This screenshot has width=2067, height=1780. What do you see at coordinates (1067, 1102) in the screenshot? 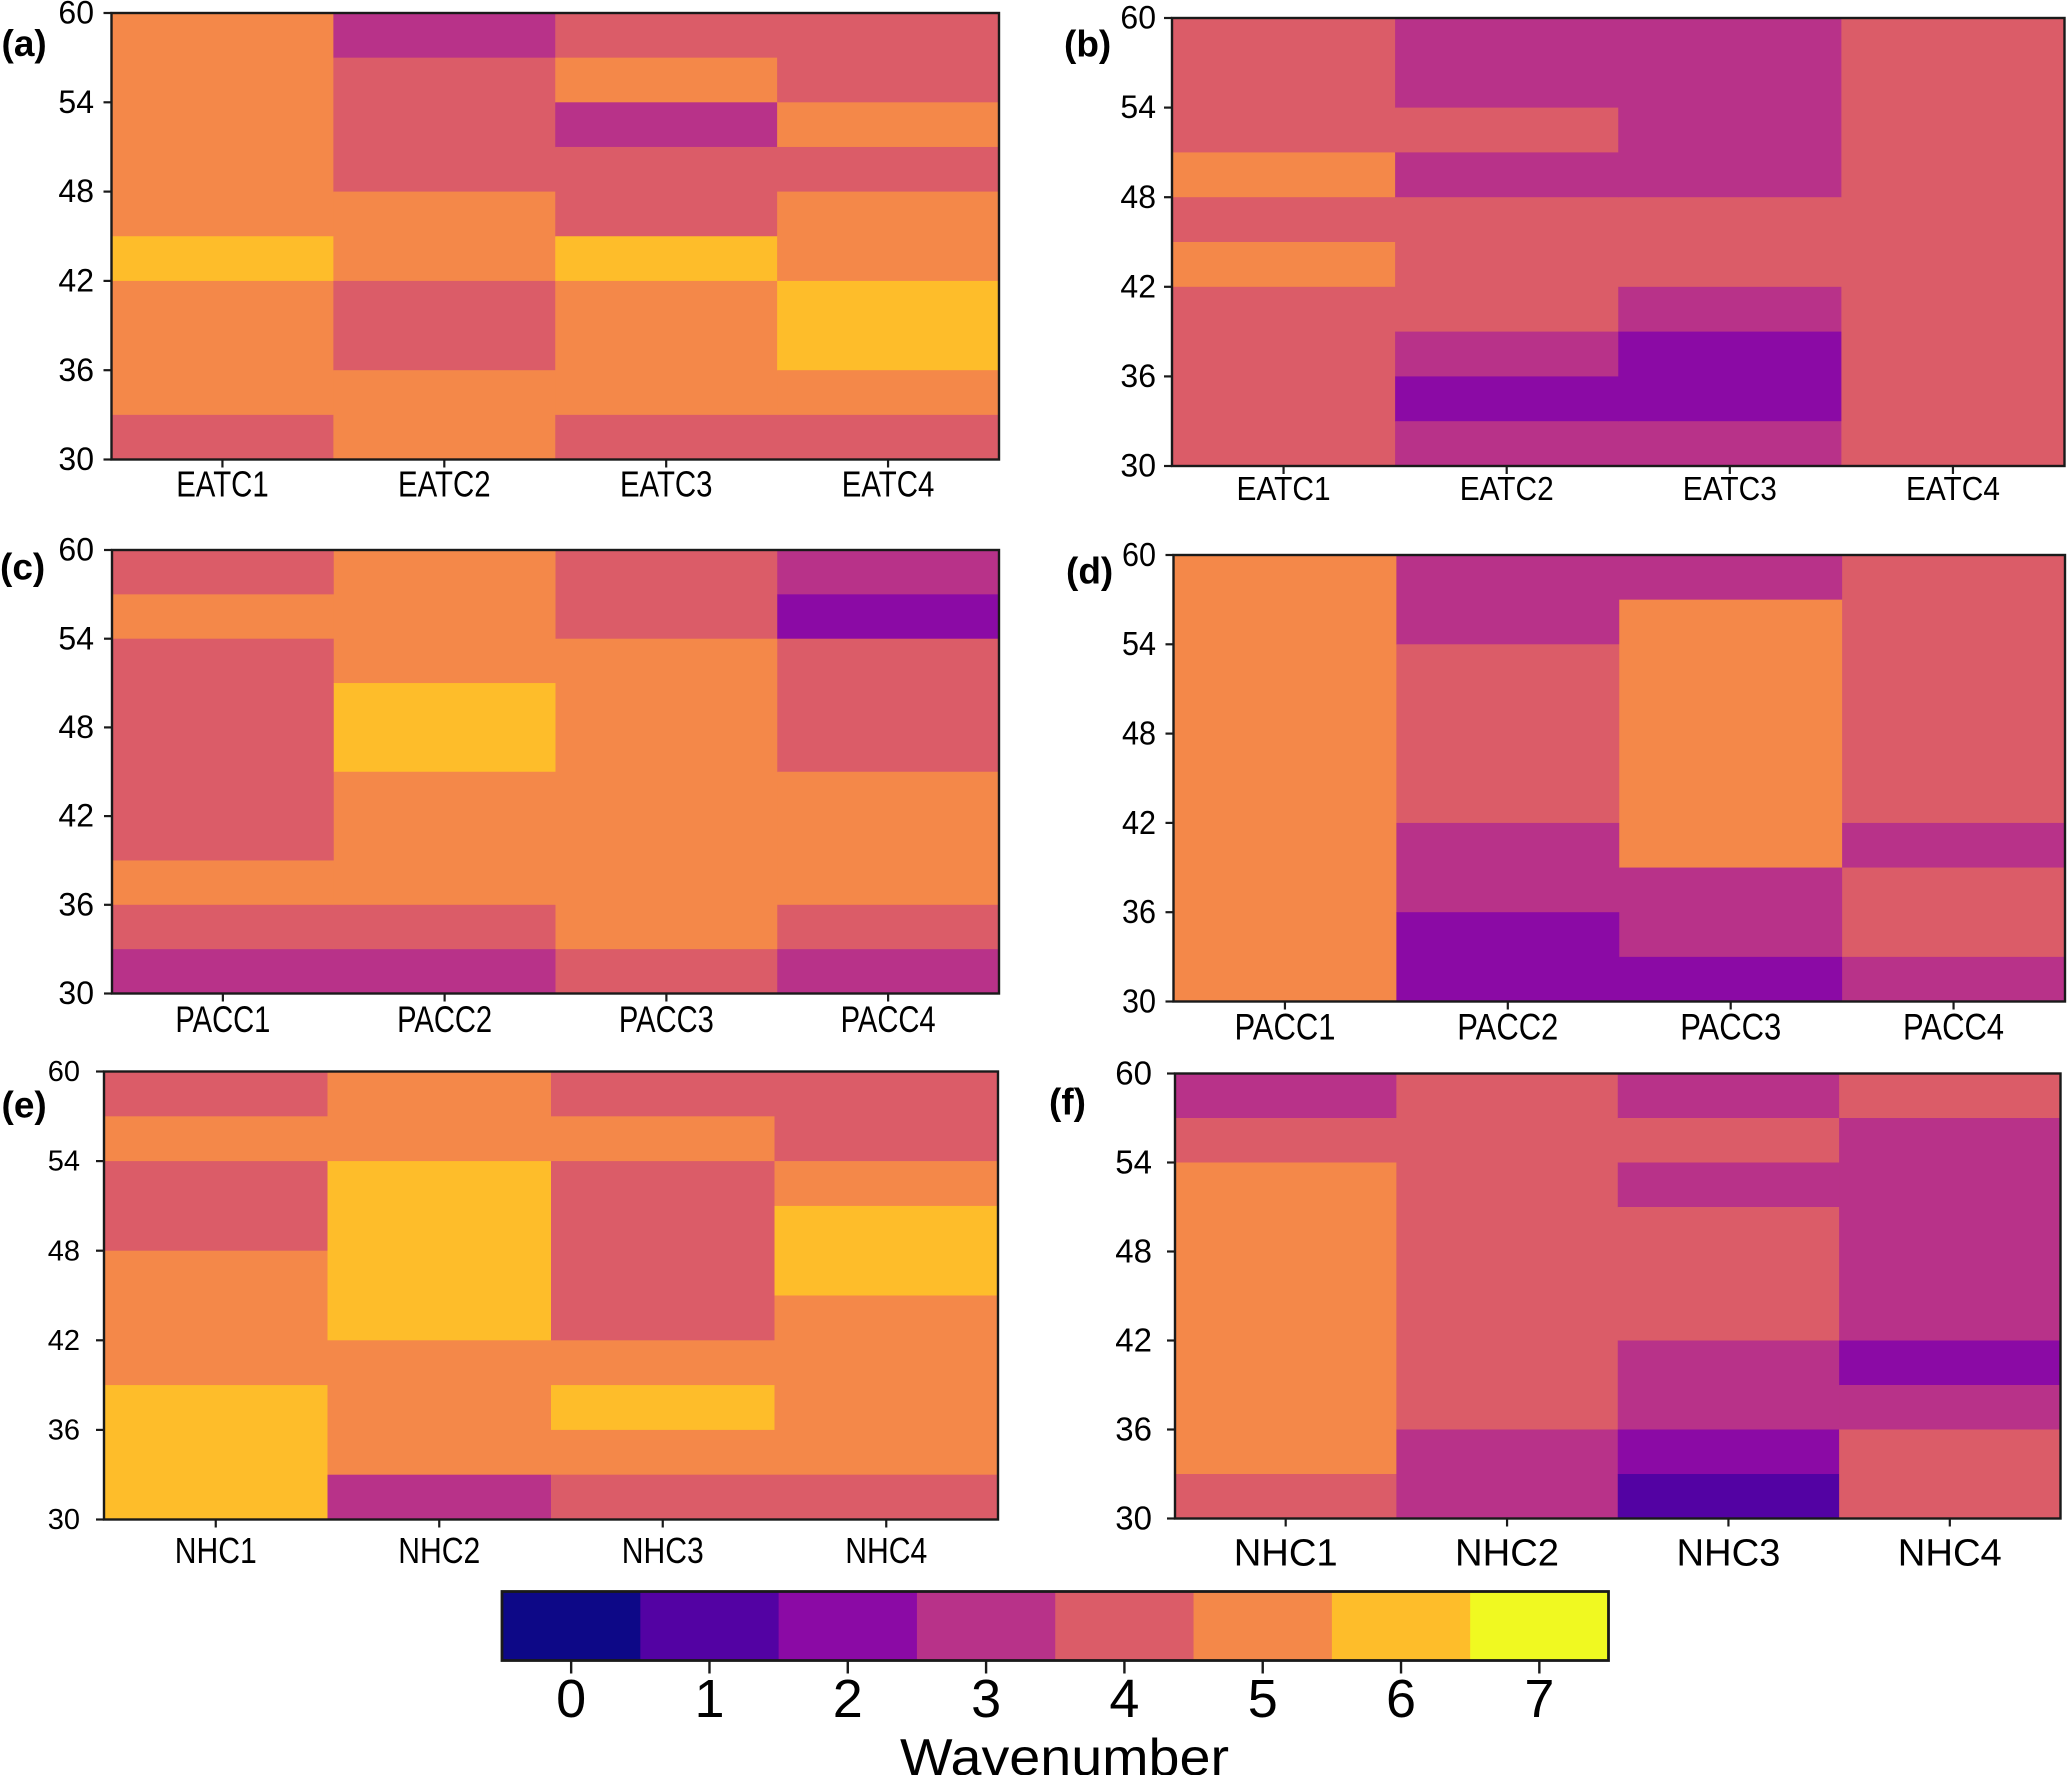
I see `svg-text: (f)` at bounding box center [1067, 1102].